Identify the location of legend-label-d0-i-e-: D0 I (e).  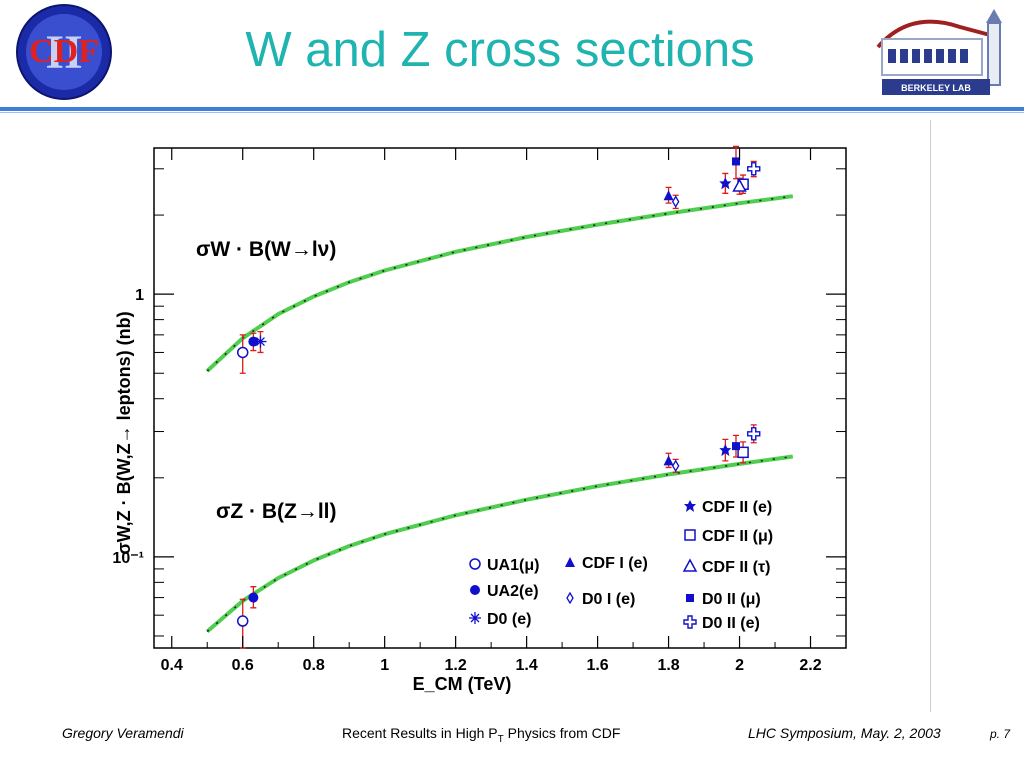
(608, 599).